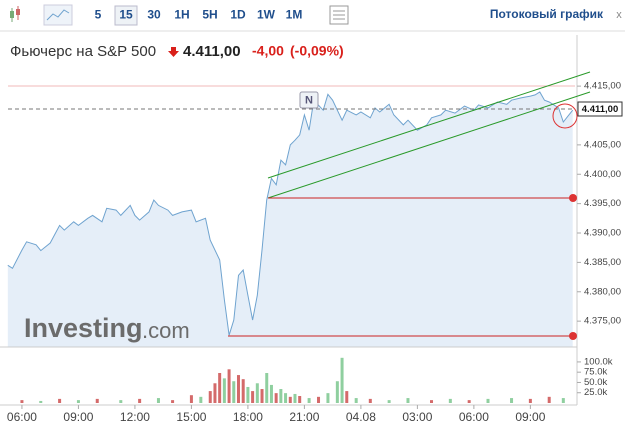 The width and height of the screenshot is (625, 427). I want to click on y-tick-label: 4.405,00, so click(602, 144).